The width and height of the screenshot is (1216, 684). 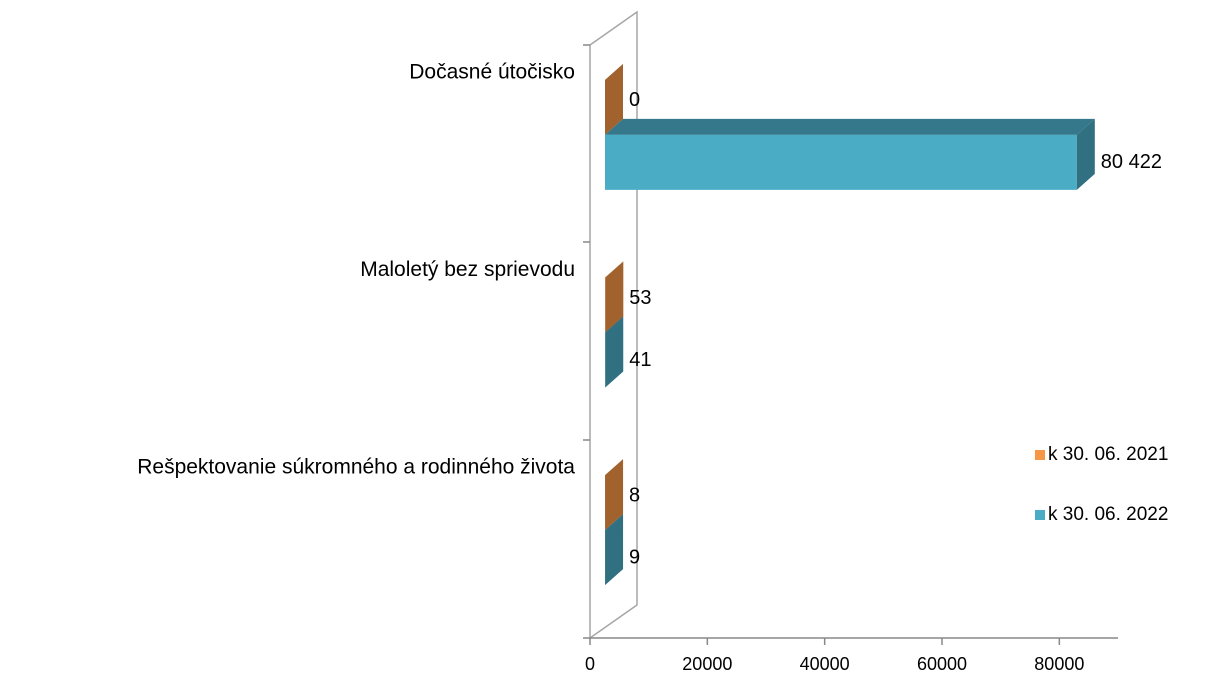 What do you see at coordinates (942, 664) in the screenshot?
I see `x-tick-label: 60000` at bounding box center [942, 664].